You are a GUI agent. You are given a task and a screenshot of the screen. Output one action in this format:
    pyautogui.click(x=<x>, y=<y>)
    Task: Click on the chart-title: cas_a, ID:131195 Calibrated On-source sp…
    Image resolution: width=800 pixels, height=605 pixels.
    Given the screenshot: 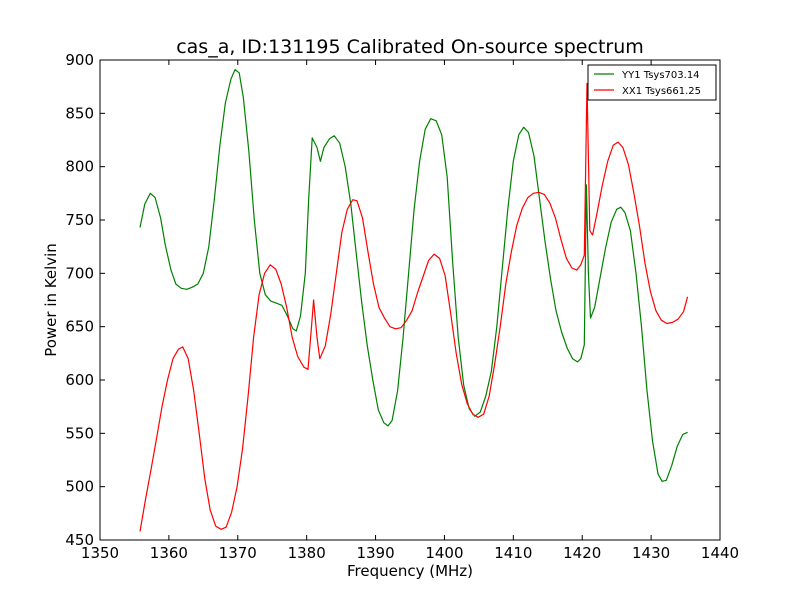 What is the action you would take?
    pyautogui.click(x=410, y=47)
    